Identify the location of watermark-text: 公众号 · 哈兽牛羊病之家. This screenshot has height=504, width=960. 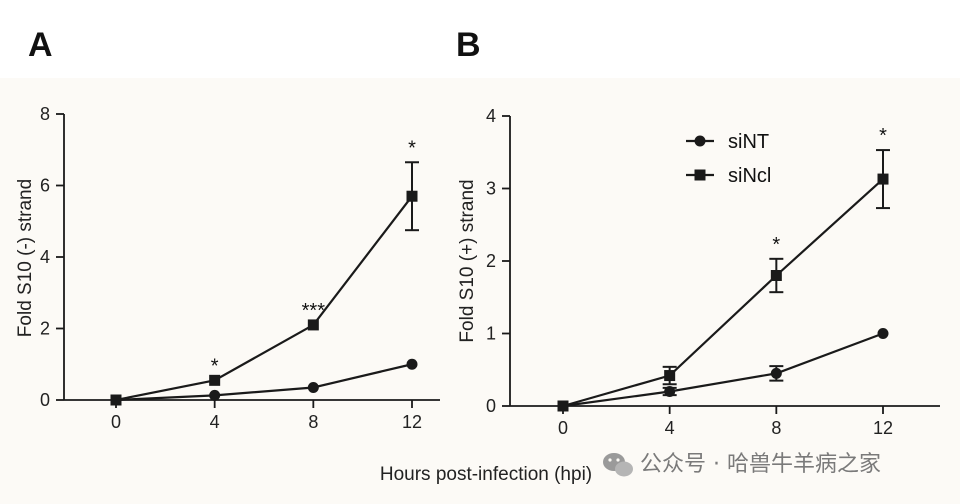
(760, 464).